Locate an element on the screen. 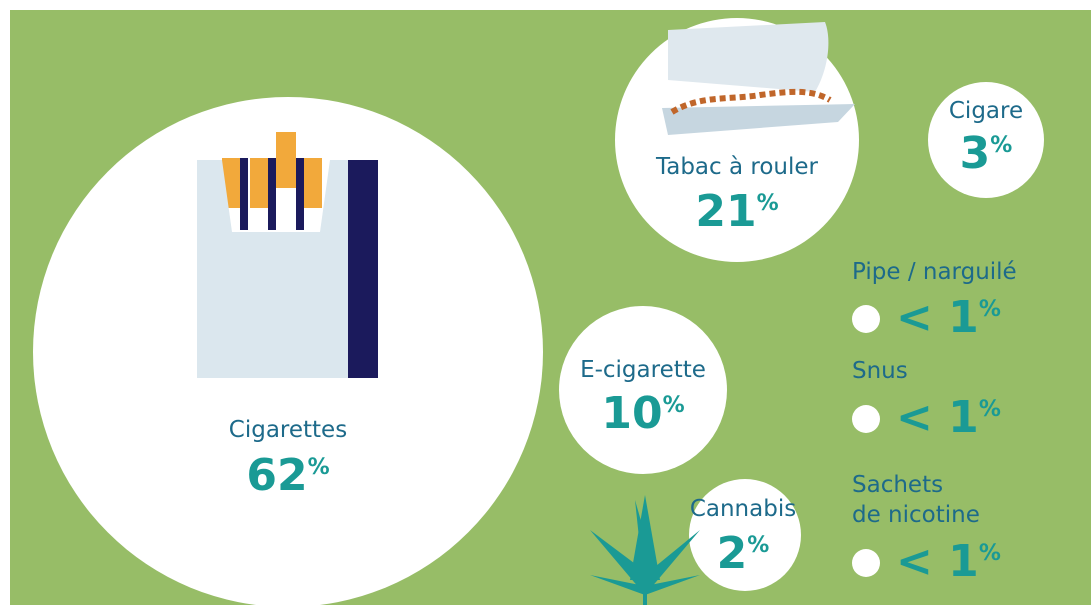 The height and width of the screenshot is (611, 1091). value-number: 2 is located at coordinates (732, 553).